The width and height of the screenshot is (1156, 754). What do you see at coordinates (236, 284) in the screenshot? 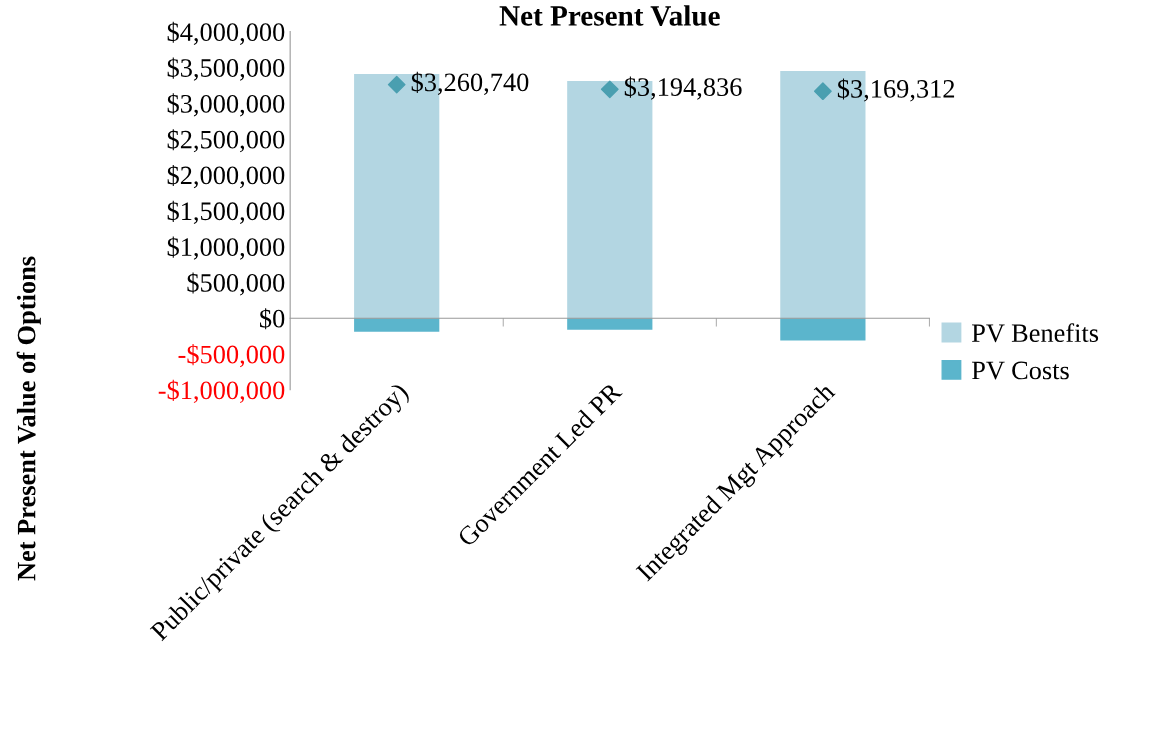
I see `y-tick-label: $500,000` at bounding box center [236, 284].